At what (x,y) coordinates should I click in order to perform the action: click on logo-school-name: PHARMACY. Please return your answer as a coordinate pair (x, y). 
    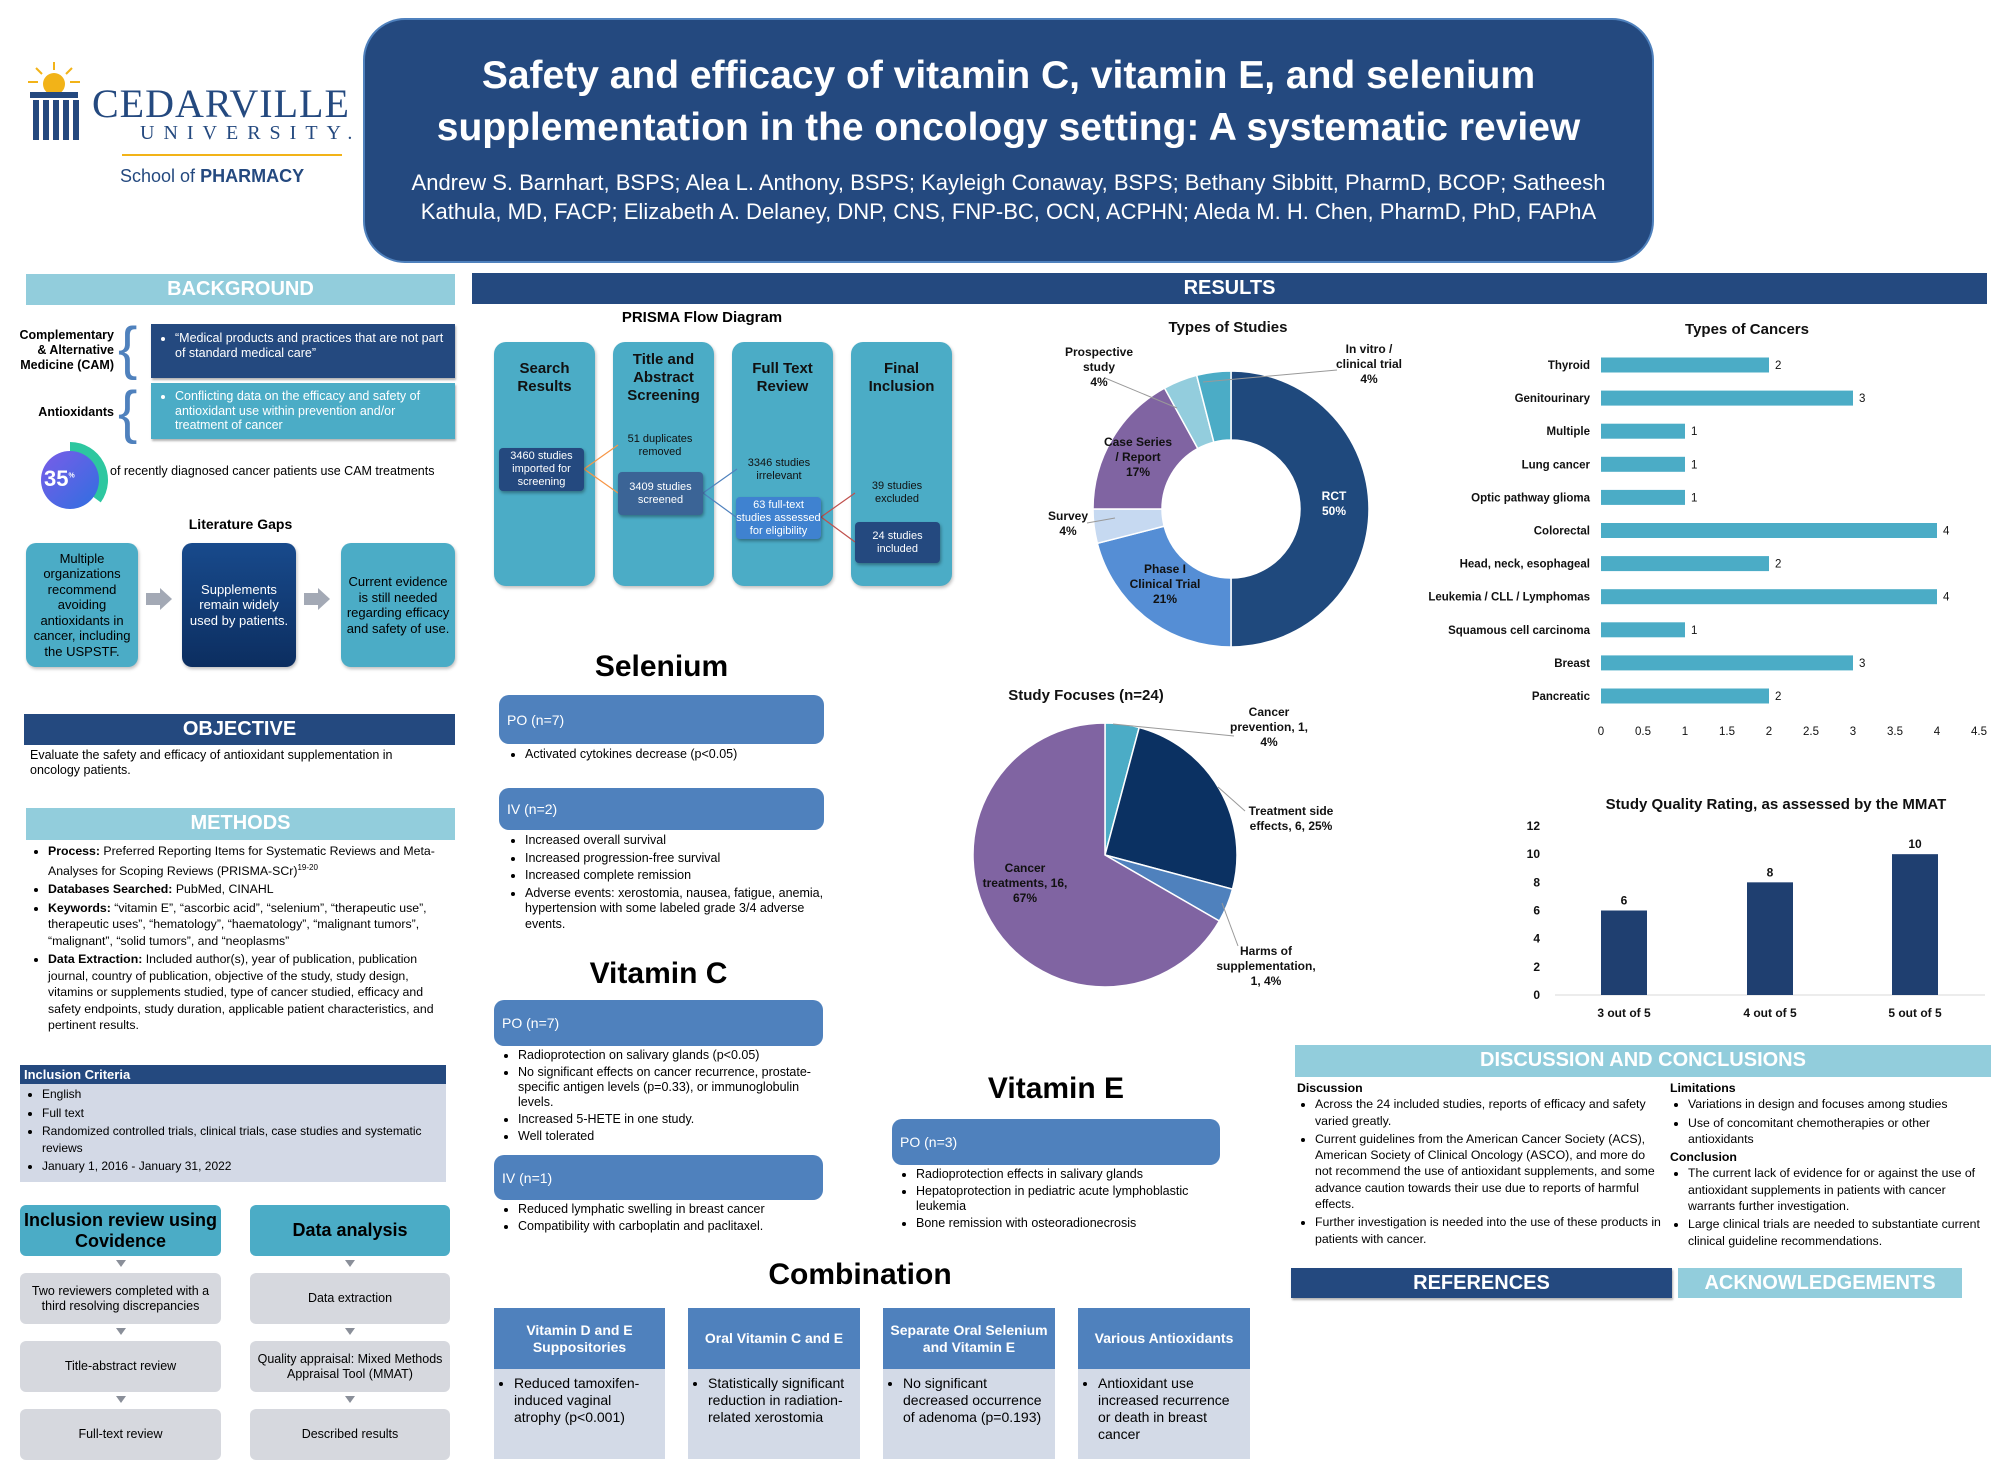
    Looking at the image, I should click on (252, 176).